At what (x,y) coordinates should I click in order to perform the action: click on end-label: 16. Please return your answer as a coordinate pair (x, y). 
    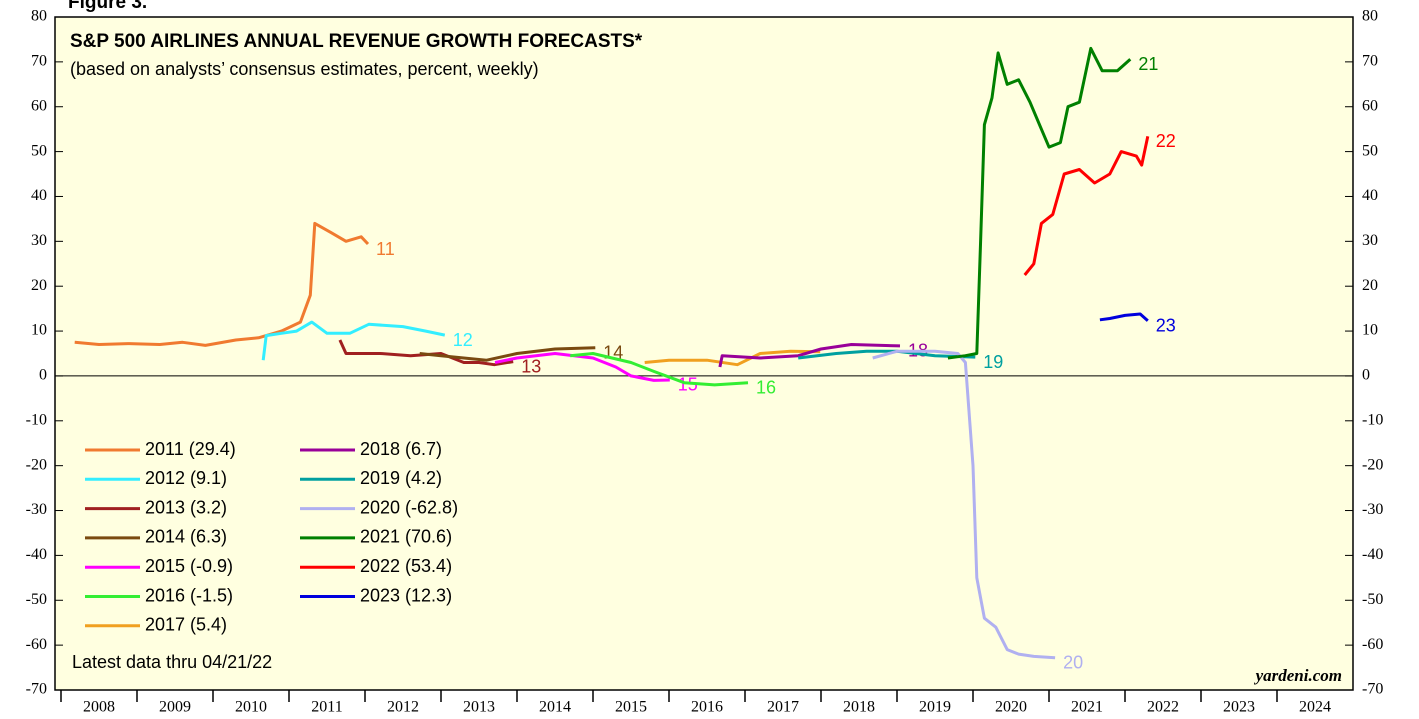
    Looking at the image, I should click on (766, 387).